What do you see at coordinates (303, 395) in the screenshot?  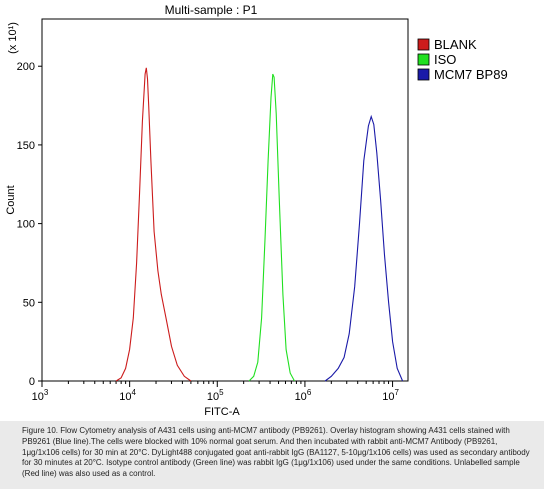 I see `x-tick-label: 10⁶` at bounding box center [303, 395].